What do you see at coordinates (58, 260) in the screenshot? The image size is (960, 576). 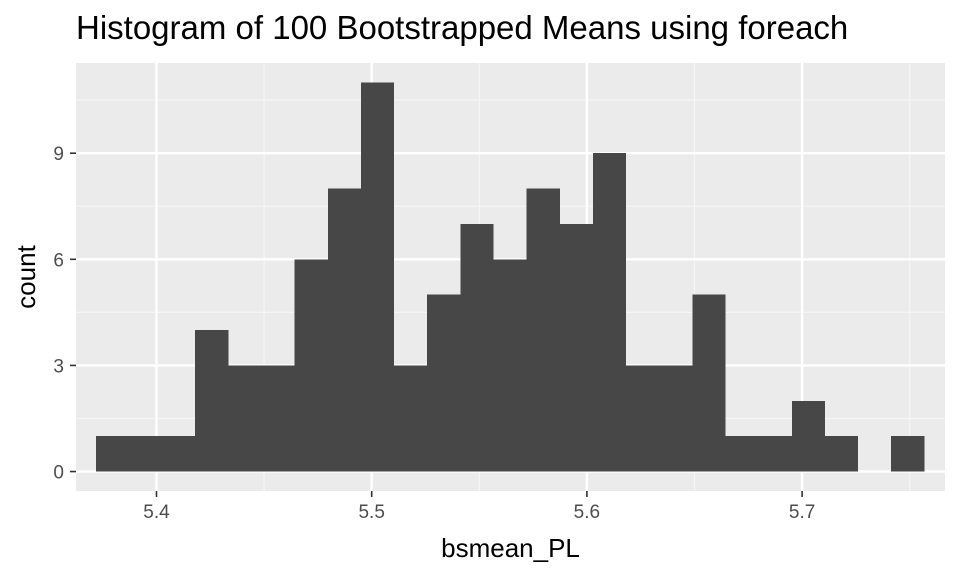 I see `y-tick-label: 6` at bounding box center [58, 260].